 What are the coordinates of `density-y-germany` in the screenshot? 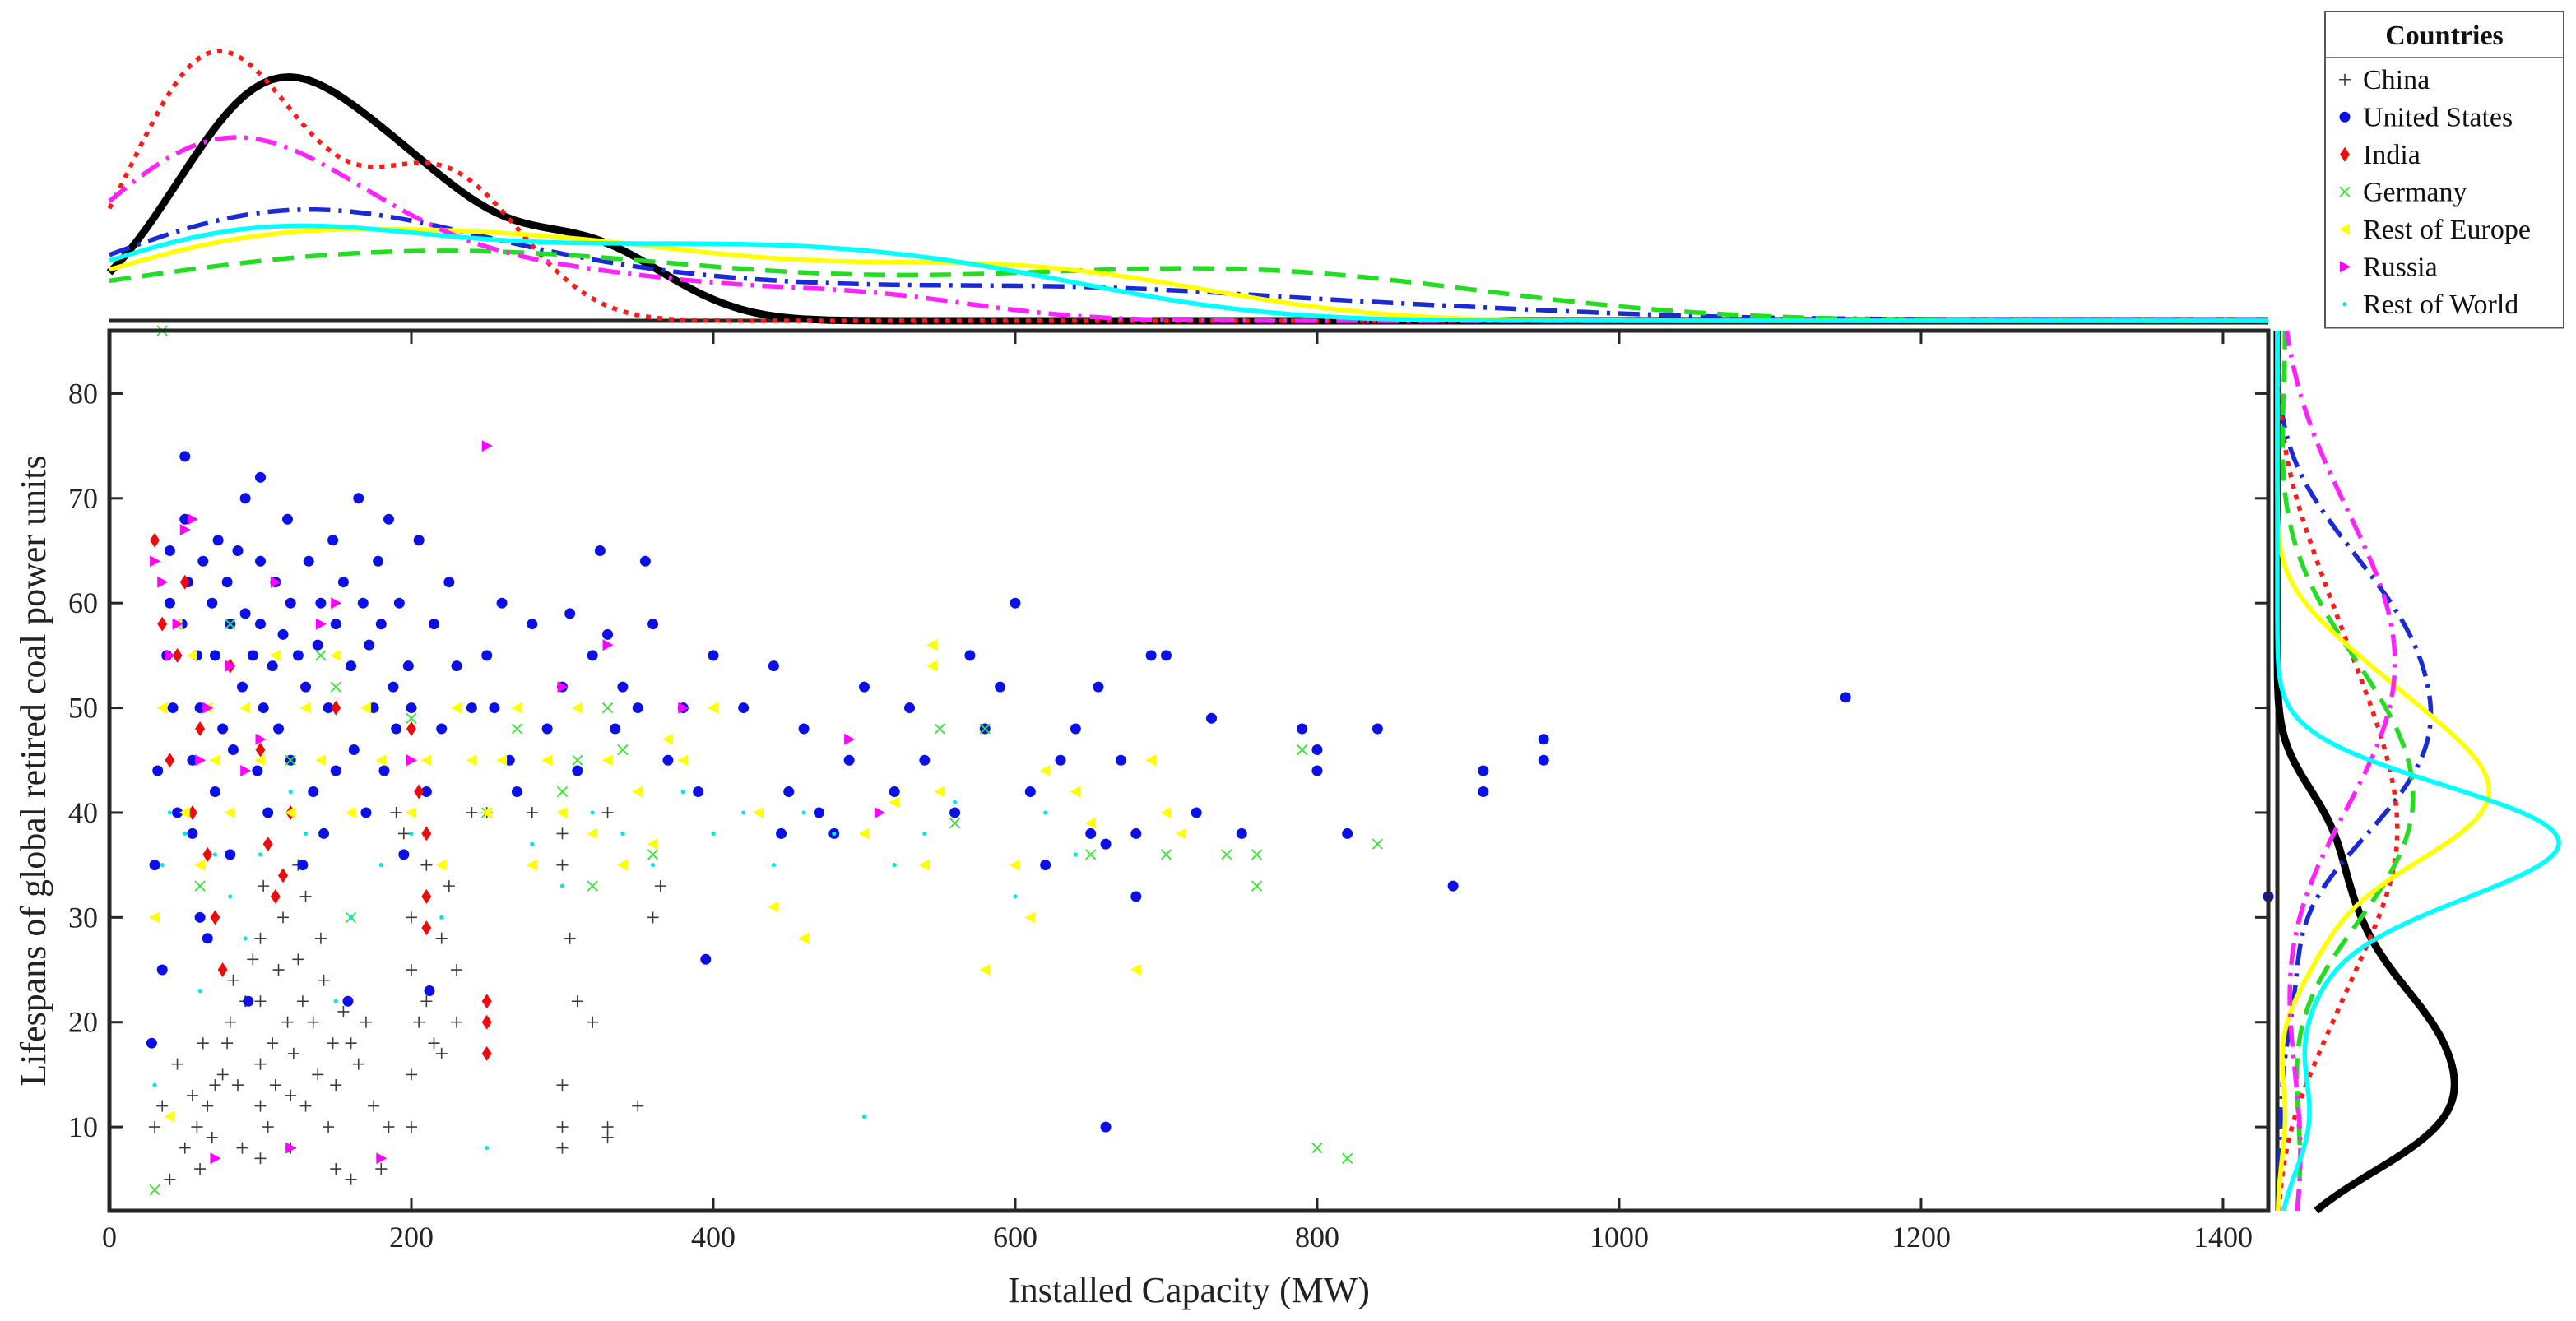 It's located at (2348, 771).